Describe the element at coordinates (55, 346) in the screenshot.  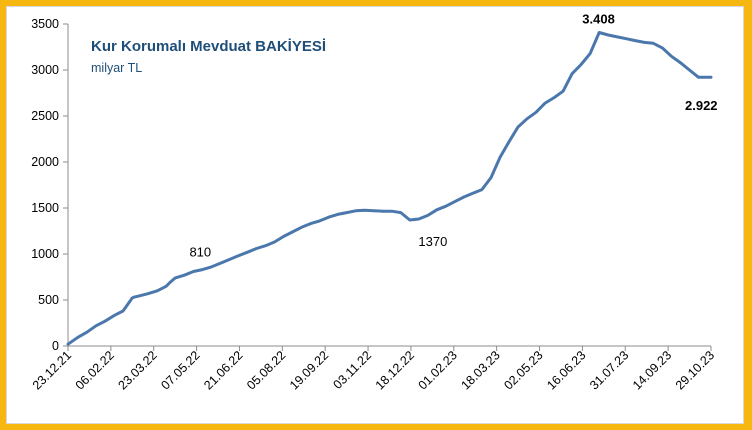
I see `y-tick-label: 0` at that location.